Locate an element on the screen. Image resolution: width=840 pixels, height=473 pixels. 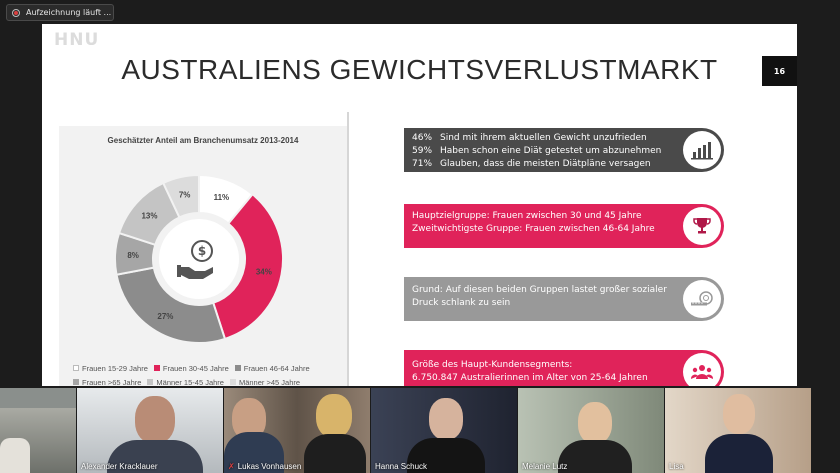
slice-label-1: 11% is located at coordinates (222, 197).